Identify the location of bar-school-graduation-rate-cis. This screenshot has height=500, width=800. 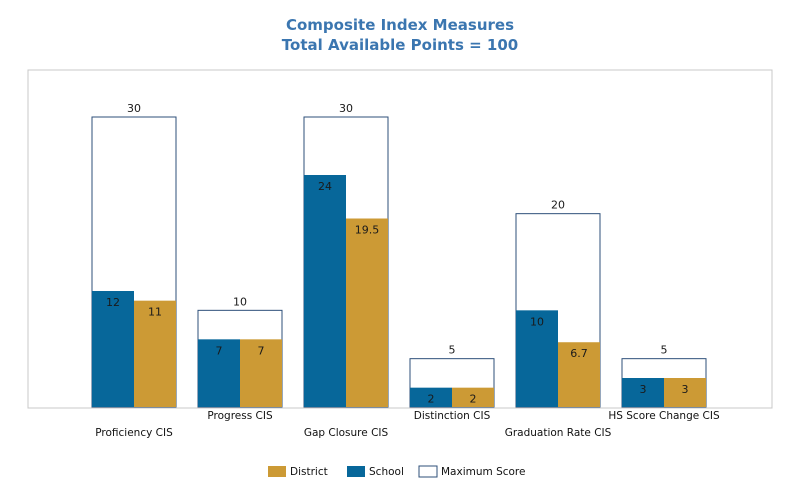
(537, 358).